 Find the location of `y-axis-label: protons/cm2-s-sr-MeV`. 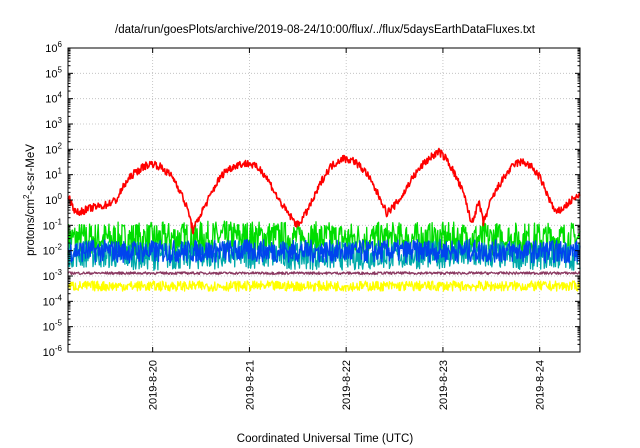

y-axis-label: protons/cm2-s-sr-MeV is located at coordinates (29, 200).